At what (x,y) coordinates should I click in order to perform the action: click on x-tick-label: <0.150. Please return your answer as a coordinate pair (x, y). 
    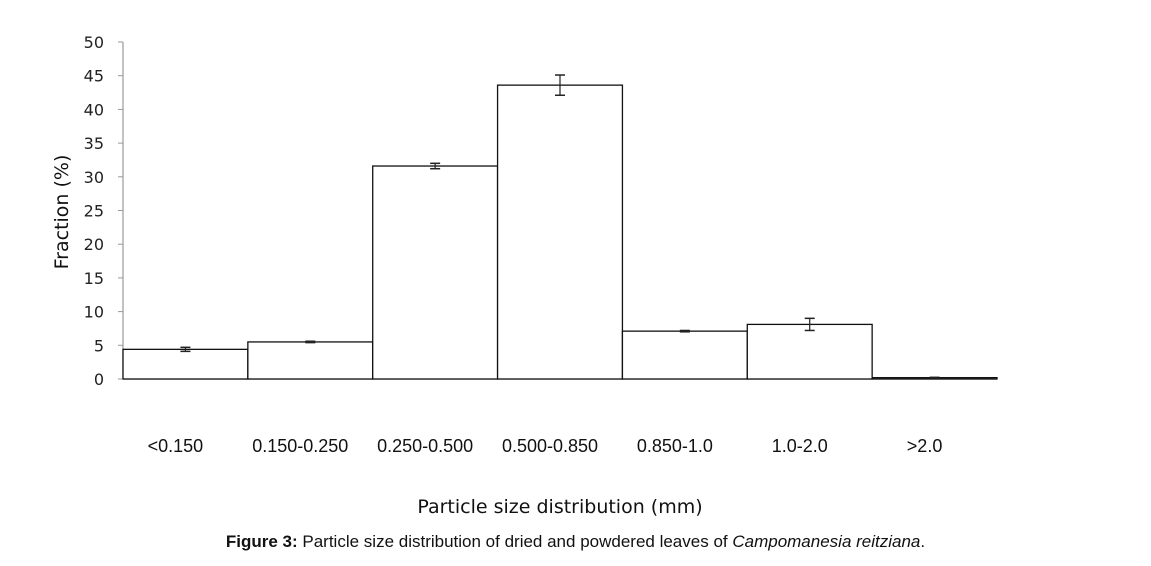
    Looking at the image, I should click on (176, 446).